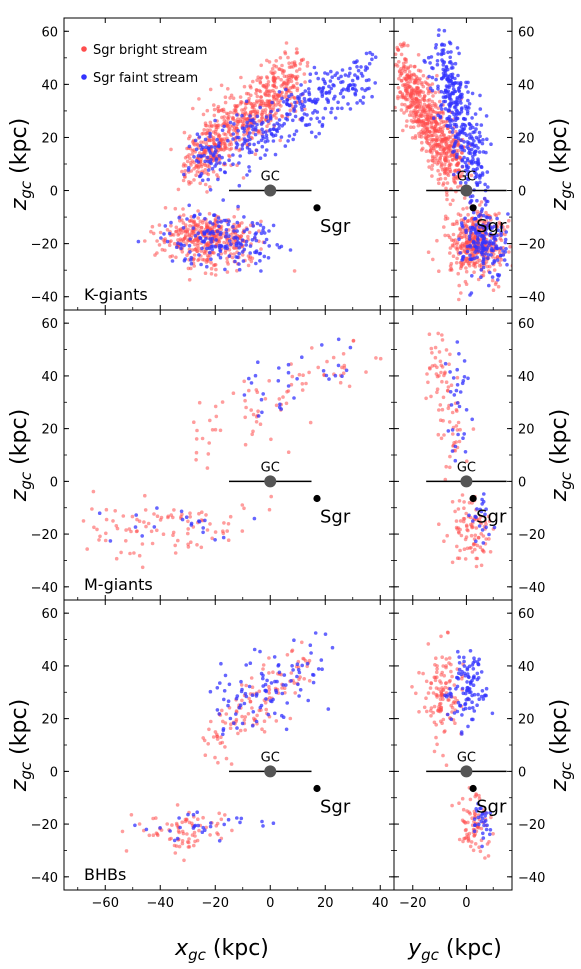  I want to click on y-tick-label: 20, so click(526, 720).